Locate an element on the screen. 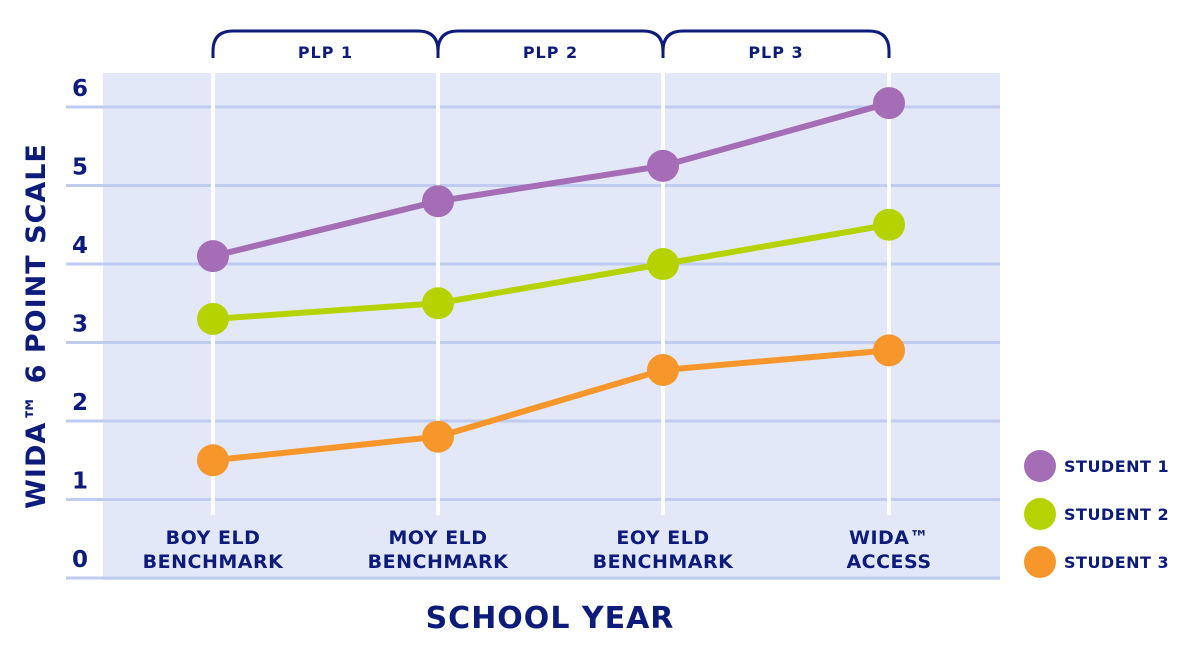 Image resolution: width=1200 pixels, height=652 pixels. x-category-label: BOY ELD is located at coordinates (213, 538).